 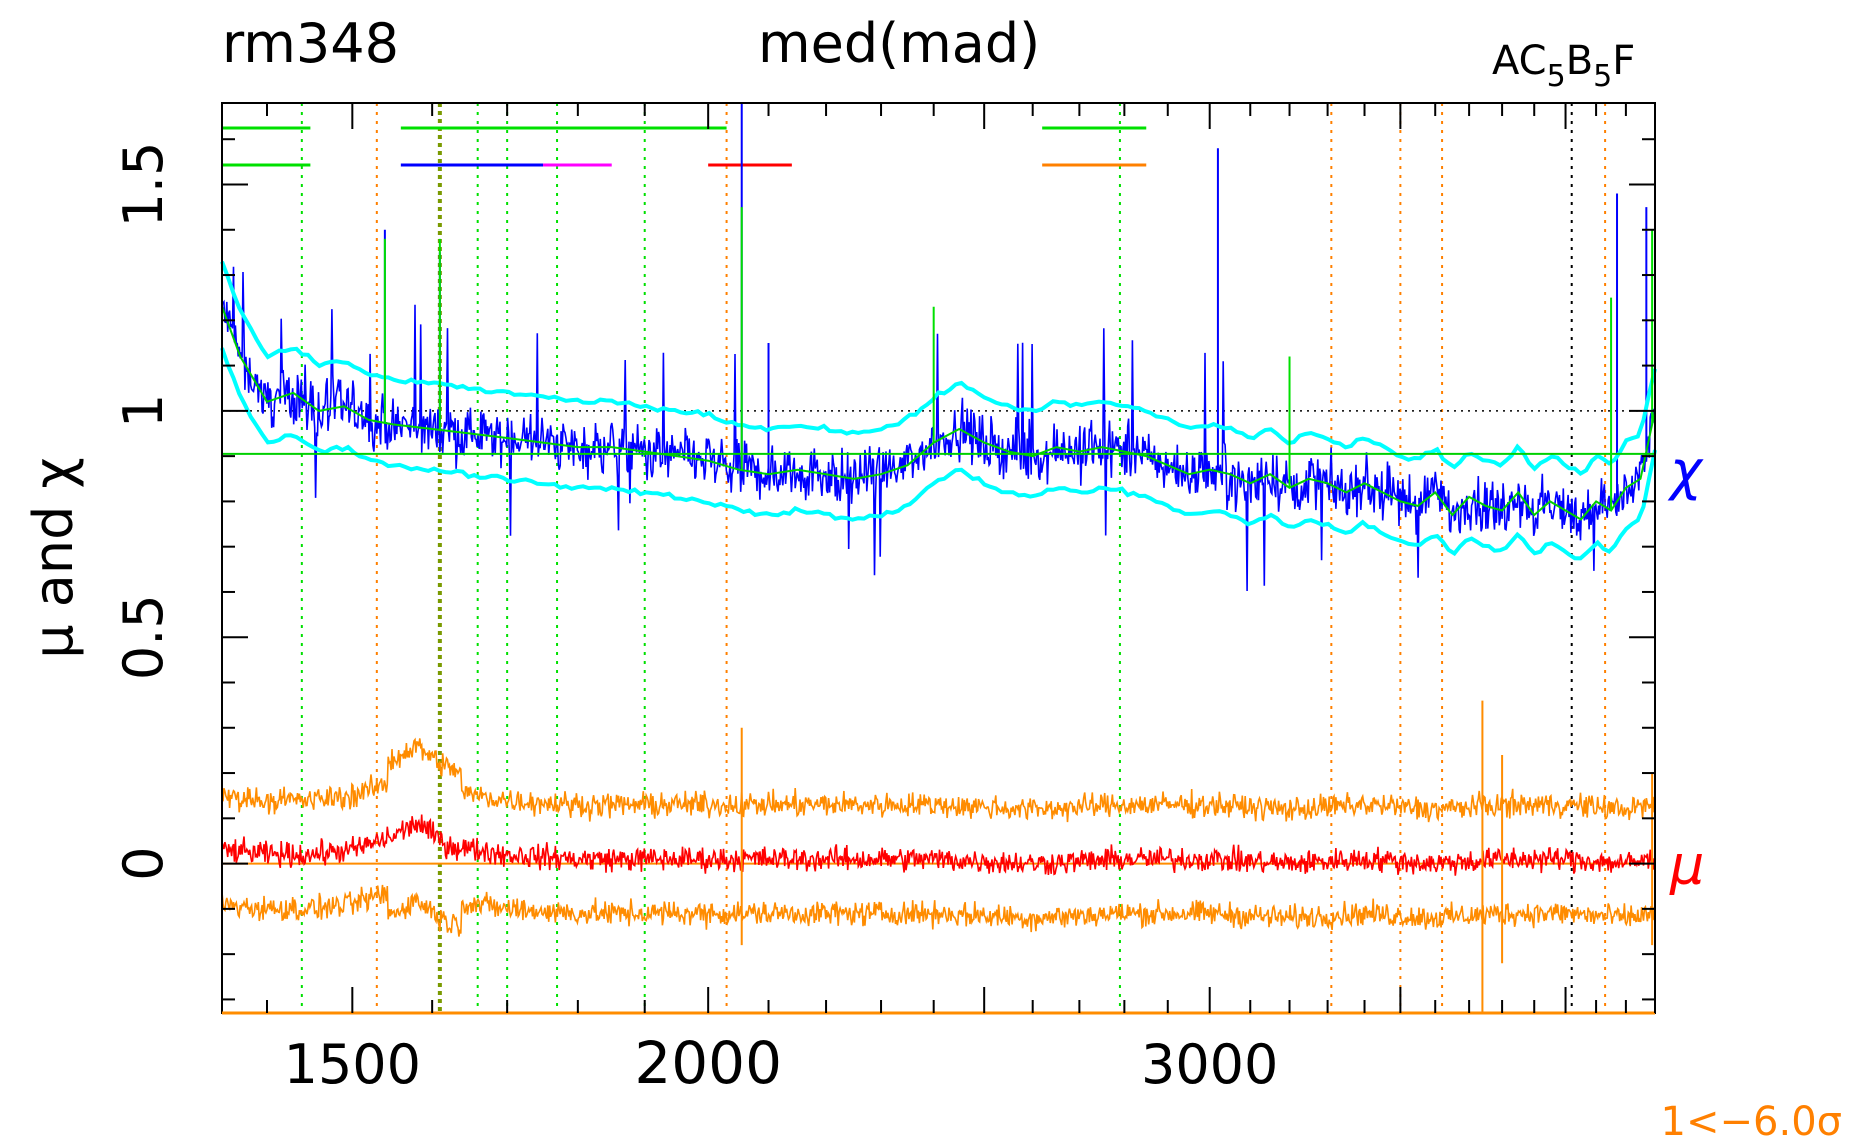 What do you see at coordinates (938, 910) in the screenshot?
I see `mu-lower-band` at bounding box center [938, 910].